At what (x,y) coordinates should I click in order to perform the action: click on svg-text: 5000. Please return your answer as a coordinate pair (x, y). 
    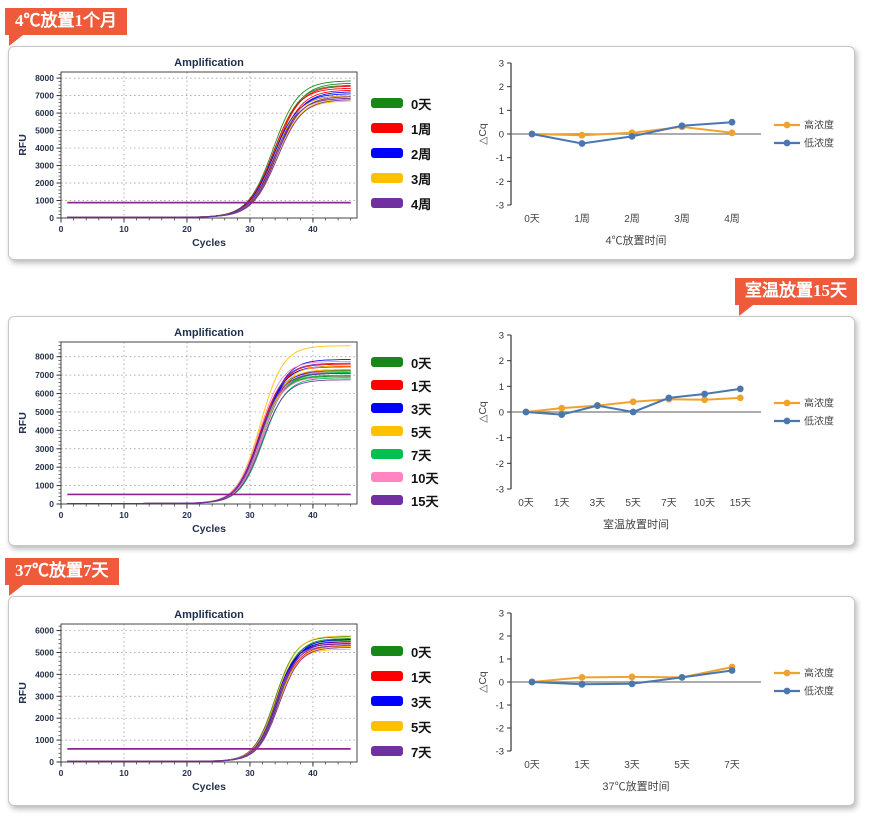
    Looking at the image, I should click on (44, 412).